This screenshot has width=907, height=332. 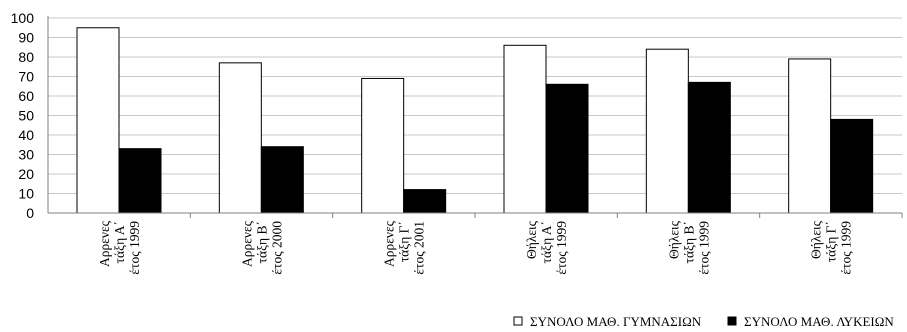 I want to click on legend-swatch-gymnasium, so click(x=518, y=321).